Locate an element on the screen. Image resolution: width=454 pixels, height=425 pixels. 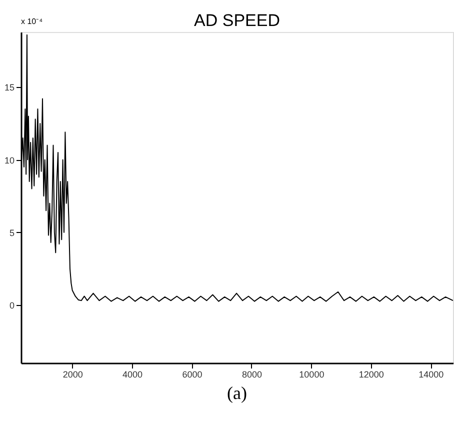
y-tick-label: 10 is located at coordinates (9, 160).